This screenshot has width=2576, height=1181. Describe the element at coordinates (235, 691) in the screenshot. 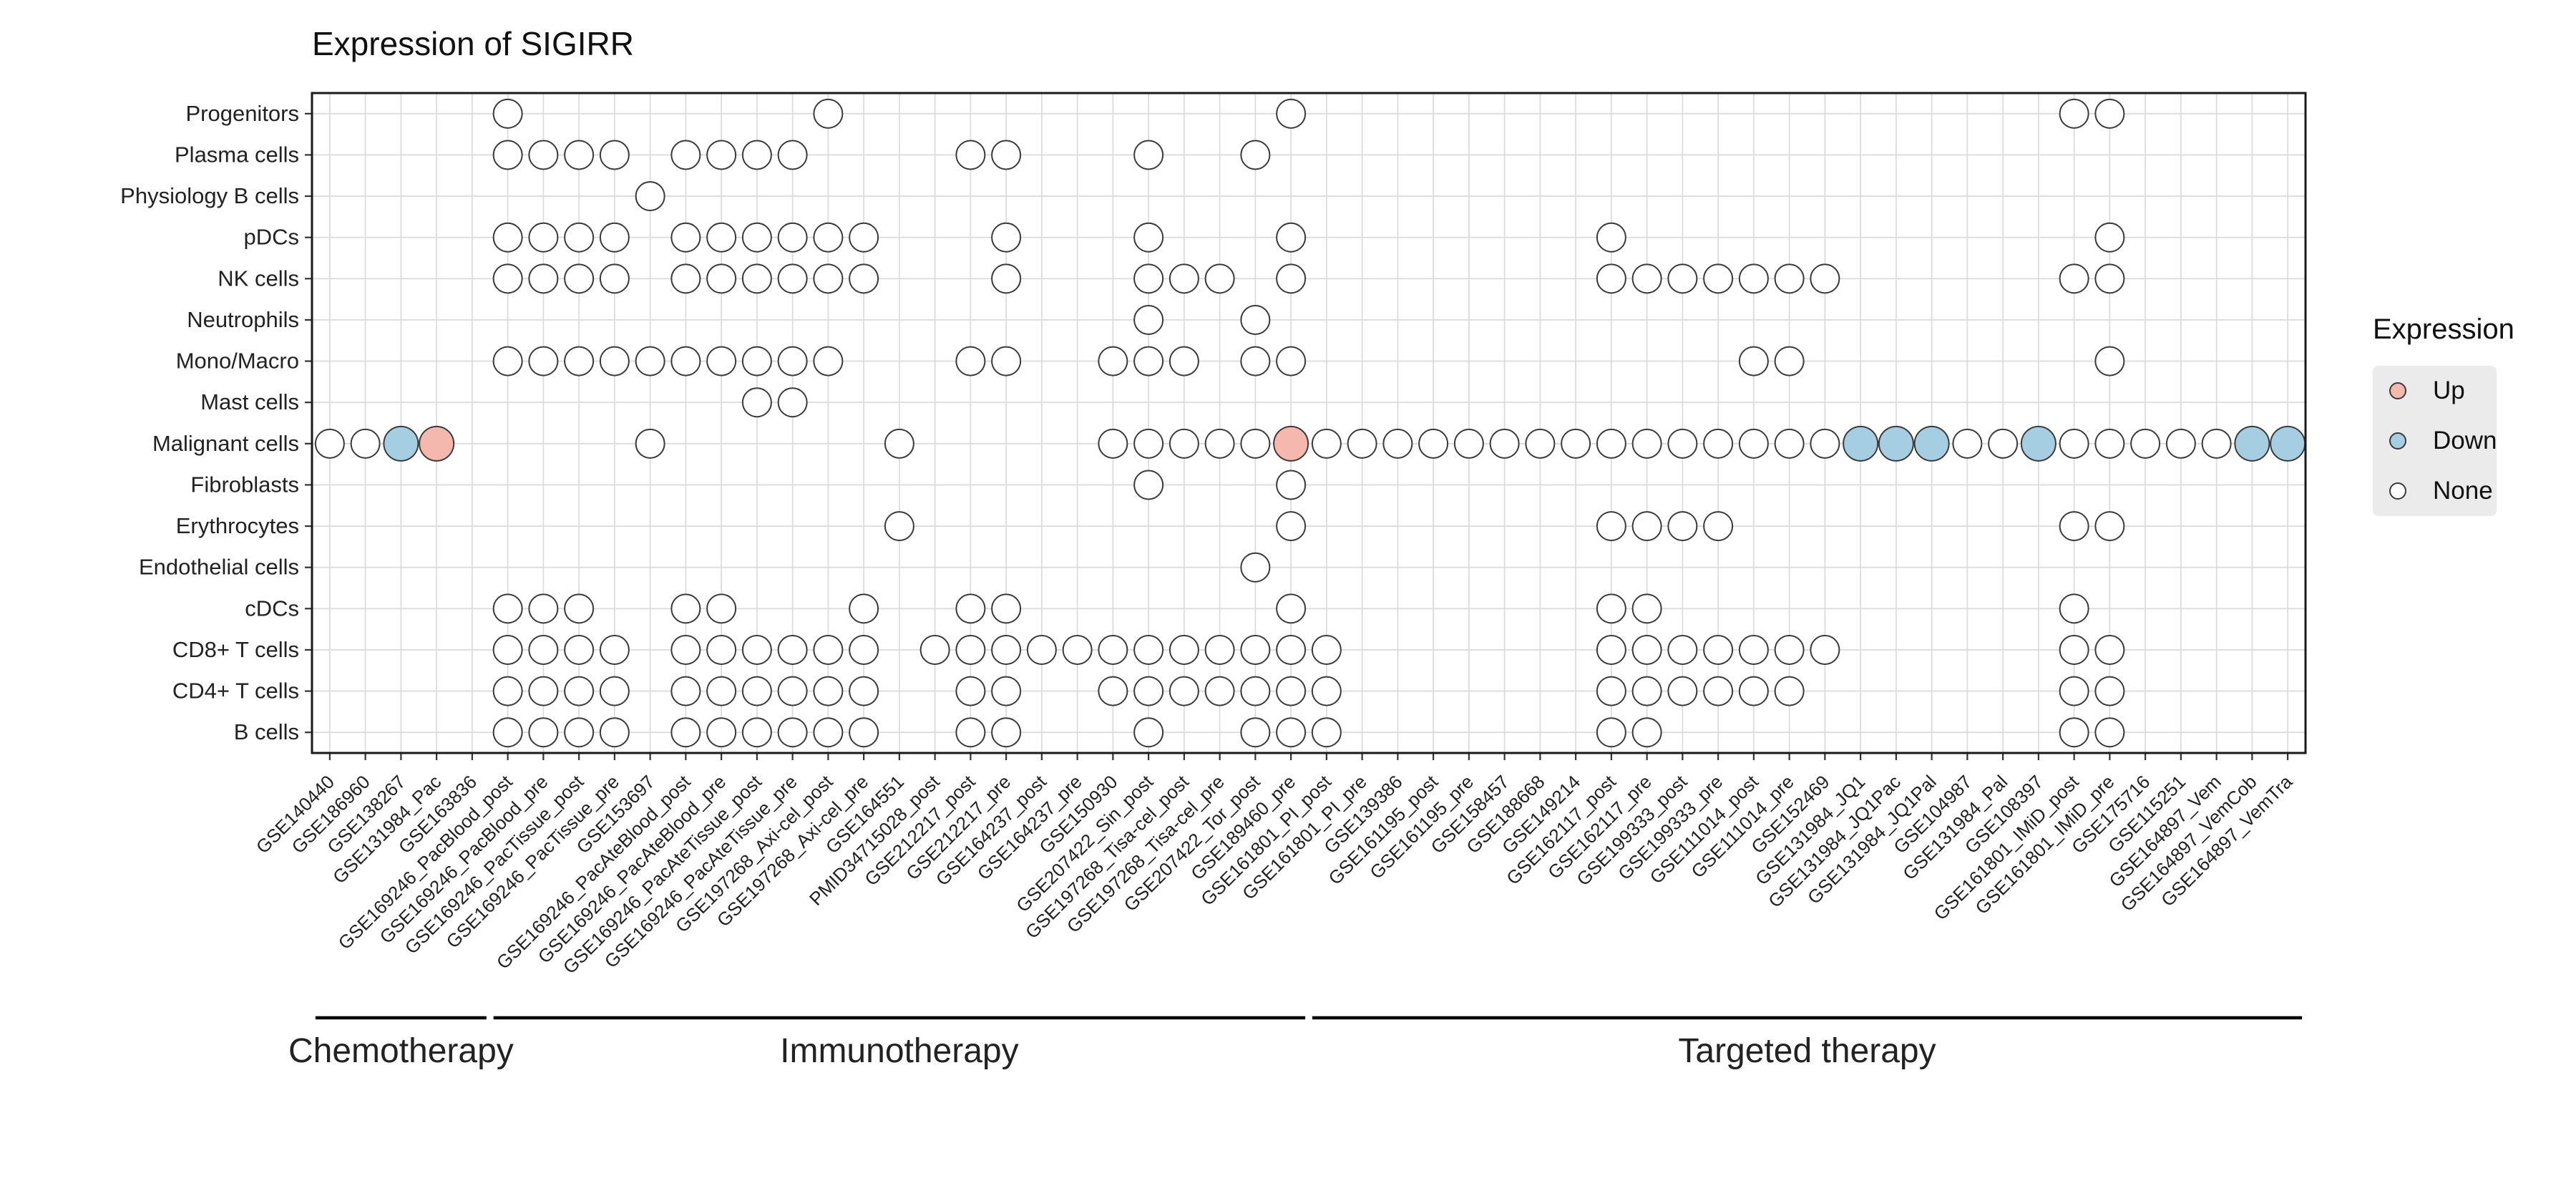

I see `y-axis-label: CD4+ T cells` at that location.